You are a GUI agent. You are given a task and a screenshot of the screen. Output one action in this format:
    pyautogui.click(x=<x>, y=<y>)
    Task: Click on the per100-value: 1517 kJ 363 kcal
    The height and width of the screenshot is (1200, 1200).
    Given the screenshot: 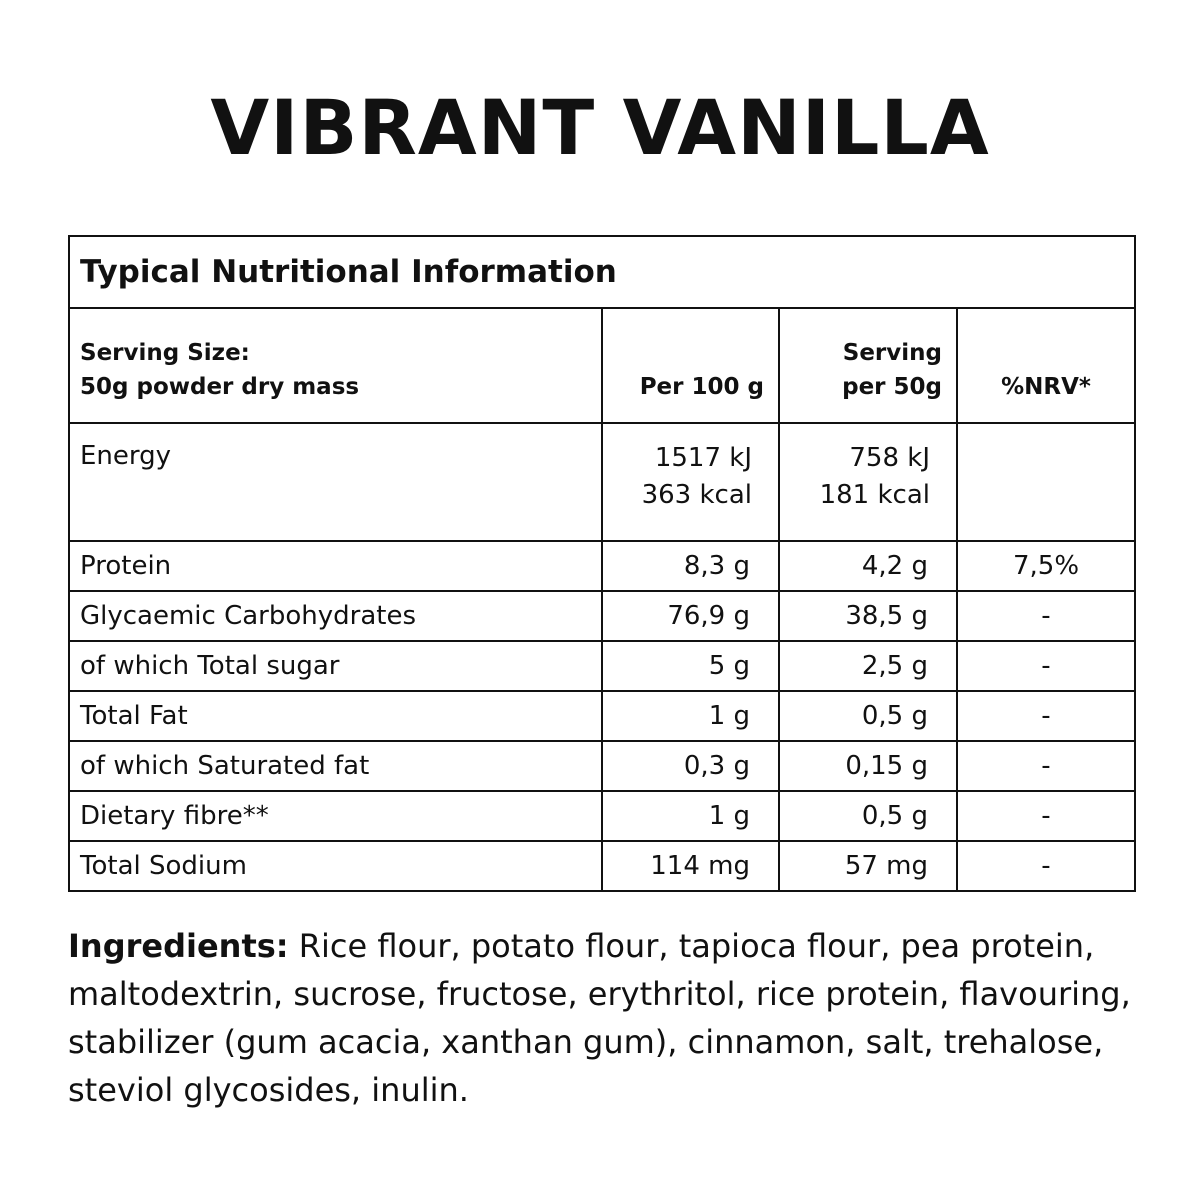 What is the action you would take?
    pyautogui.click(x=690, y=482)
    